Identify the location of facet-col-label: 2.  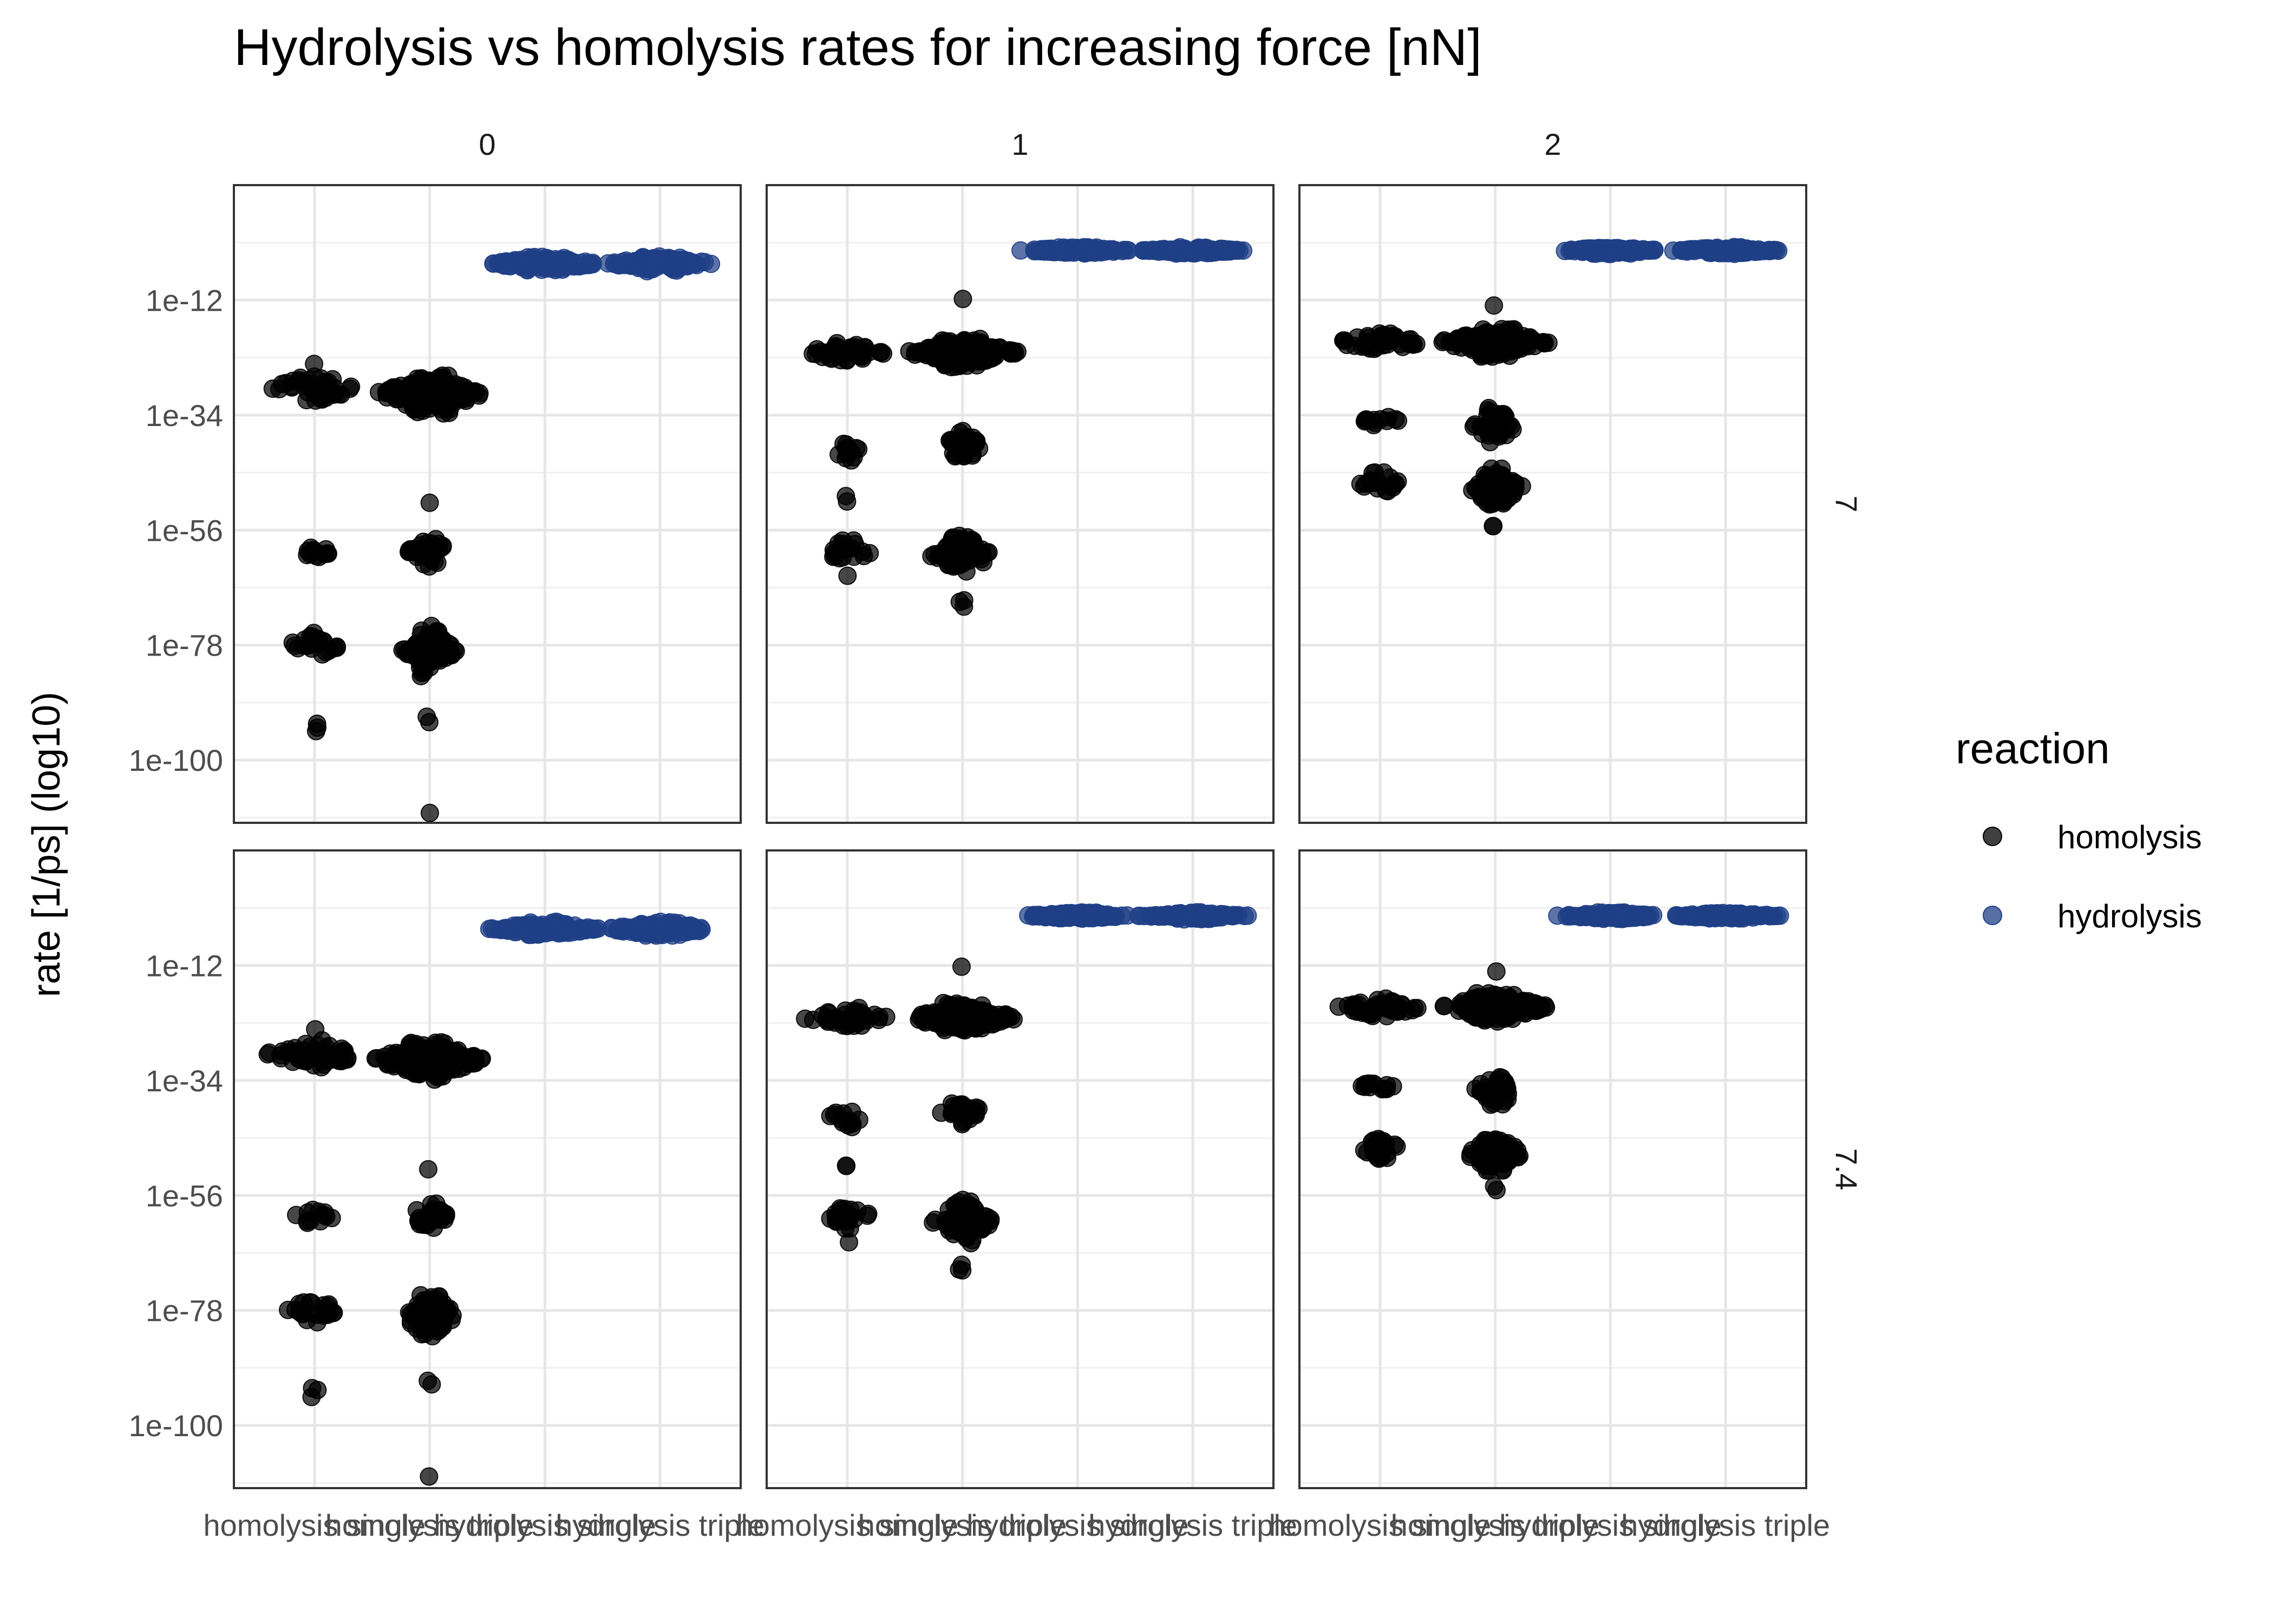
(1552, 144).